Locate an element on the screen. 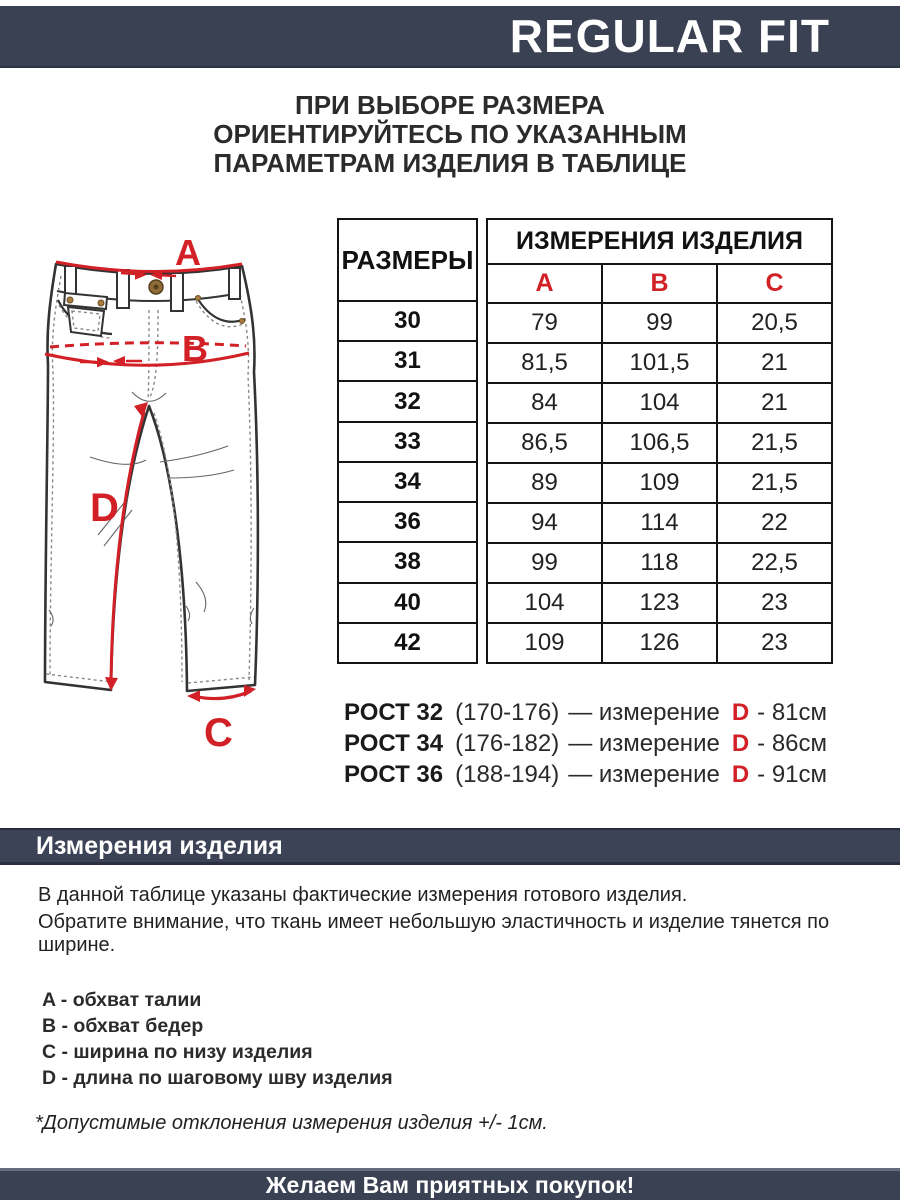 This screenshot has width=900, height=1200. cell-b: 118 is located at coordinates (658, 563).